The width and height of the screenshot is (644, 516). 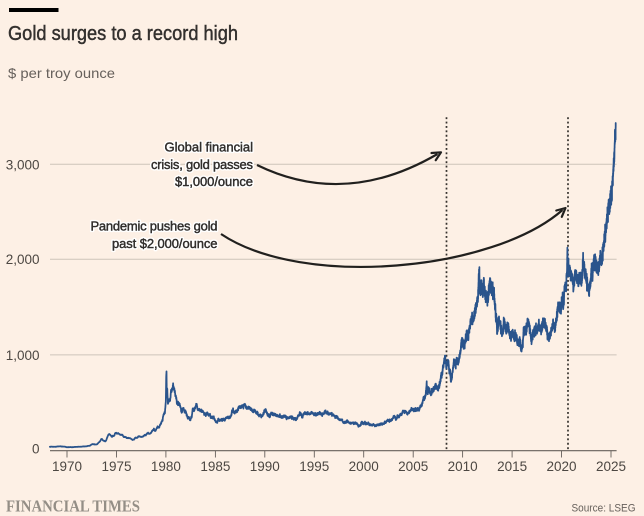 What do you see at coordinates (165, 243) in the screenshot?
I see `svg-text: past $2,000/ounce` at bounding box center [165, 243].